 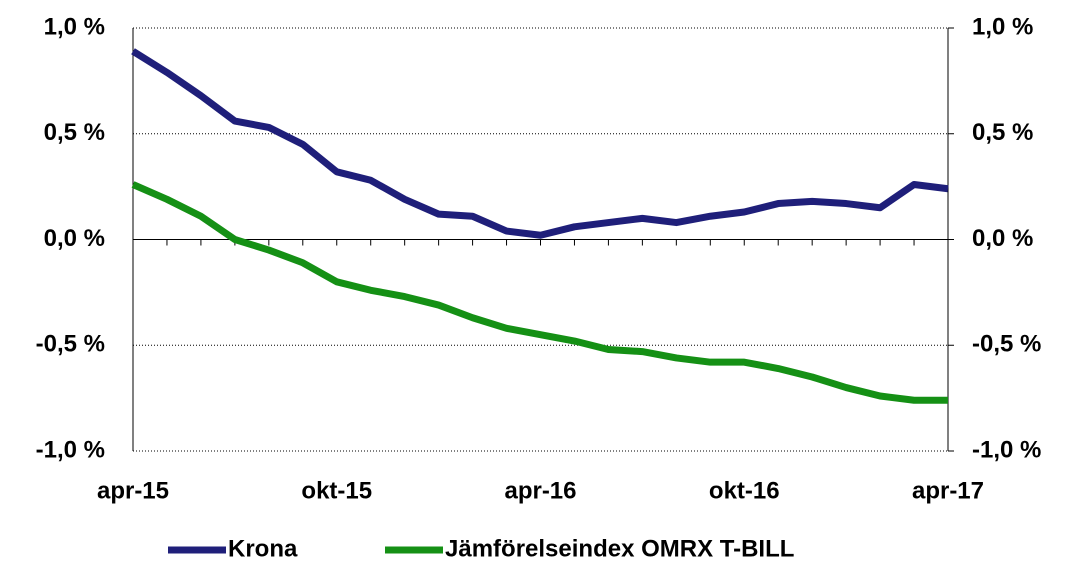 What do you see at coordinates (948, 490) in the screenshot?
I see `x-tick-label: apr-17` at bounding box center [948, 490].